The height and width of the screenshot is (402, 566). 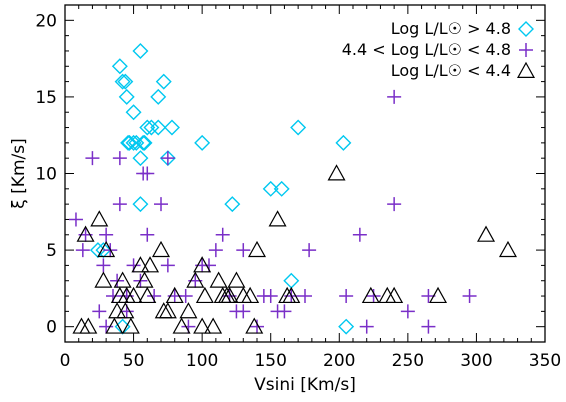 What do you see at coordinates (46, 175) in the screenshot?
I see `y-tick-label: 10` at bounding box center [46, 175].